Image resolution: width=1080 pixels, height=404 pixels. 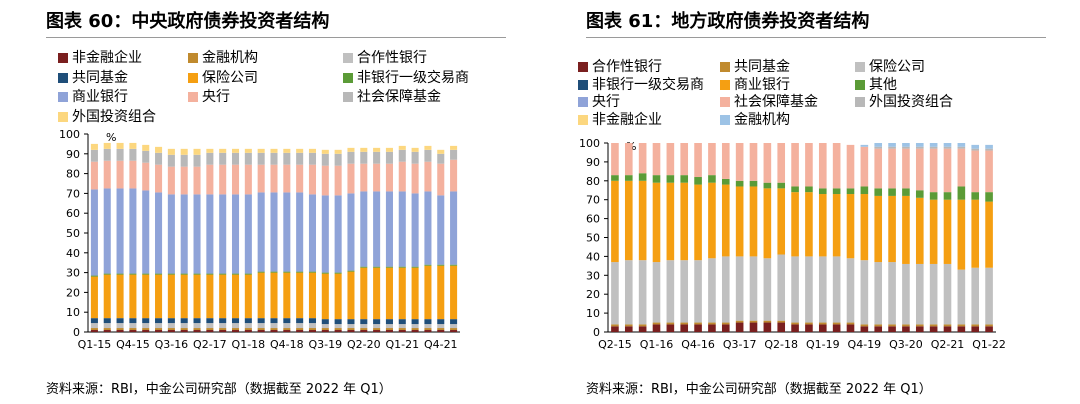 I want to click on legend-label: 非金融企业, so click(x=627, y=119).